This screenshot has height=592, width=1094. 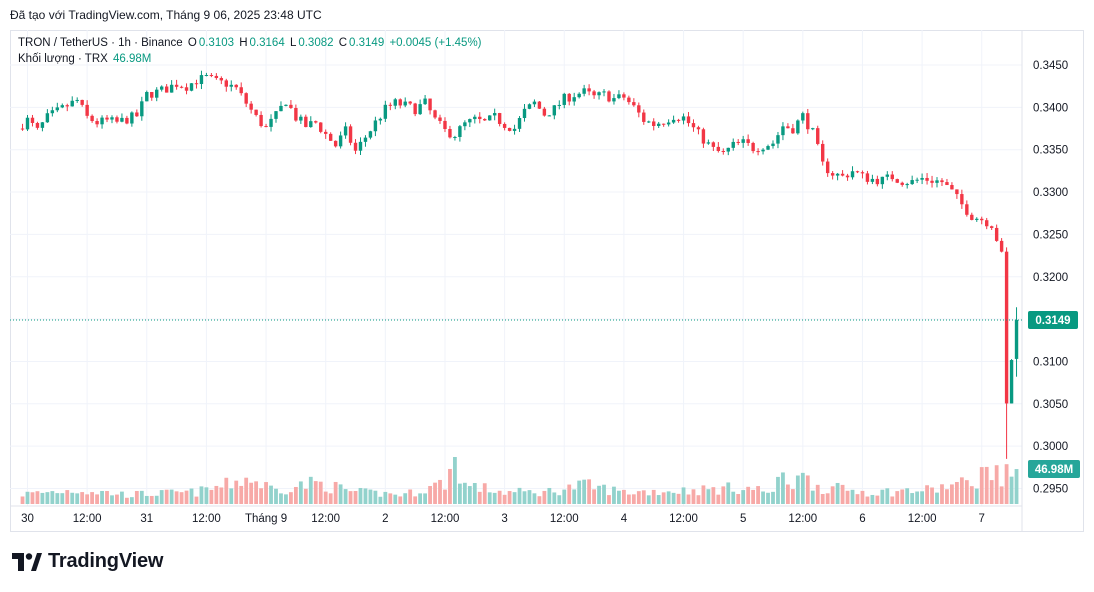 I want to click on y-tick-label: 0.3100, so click(x=1050, y=362).